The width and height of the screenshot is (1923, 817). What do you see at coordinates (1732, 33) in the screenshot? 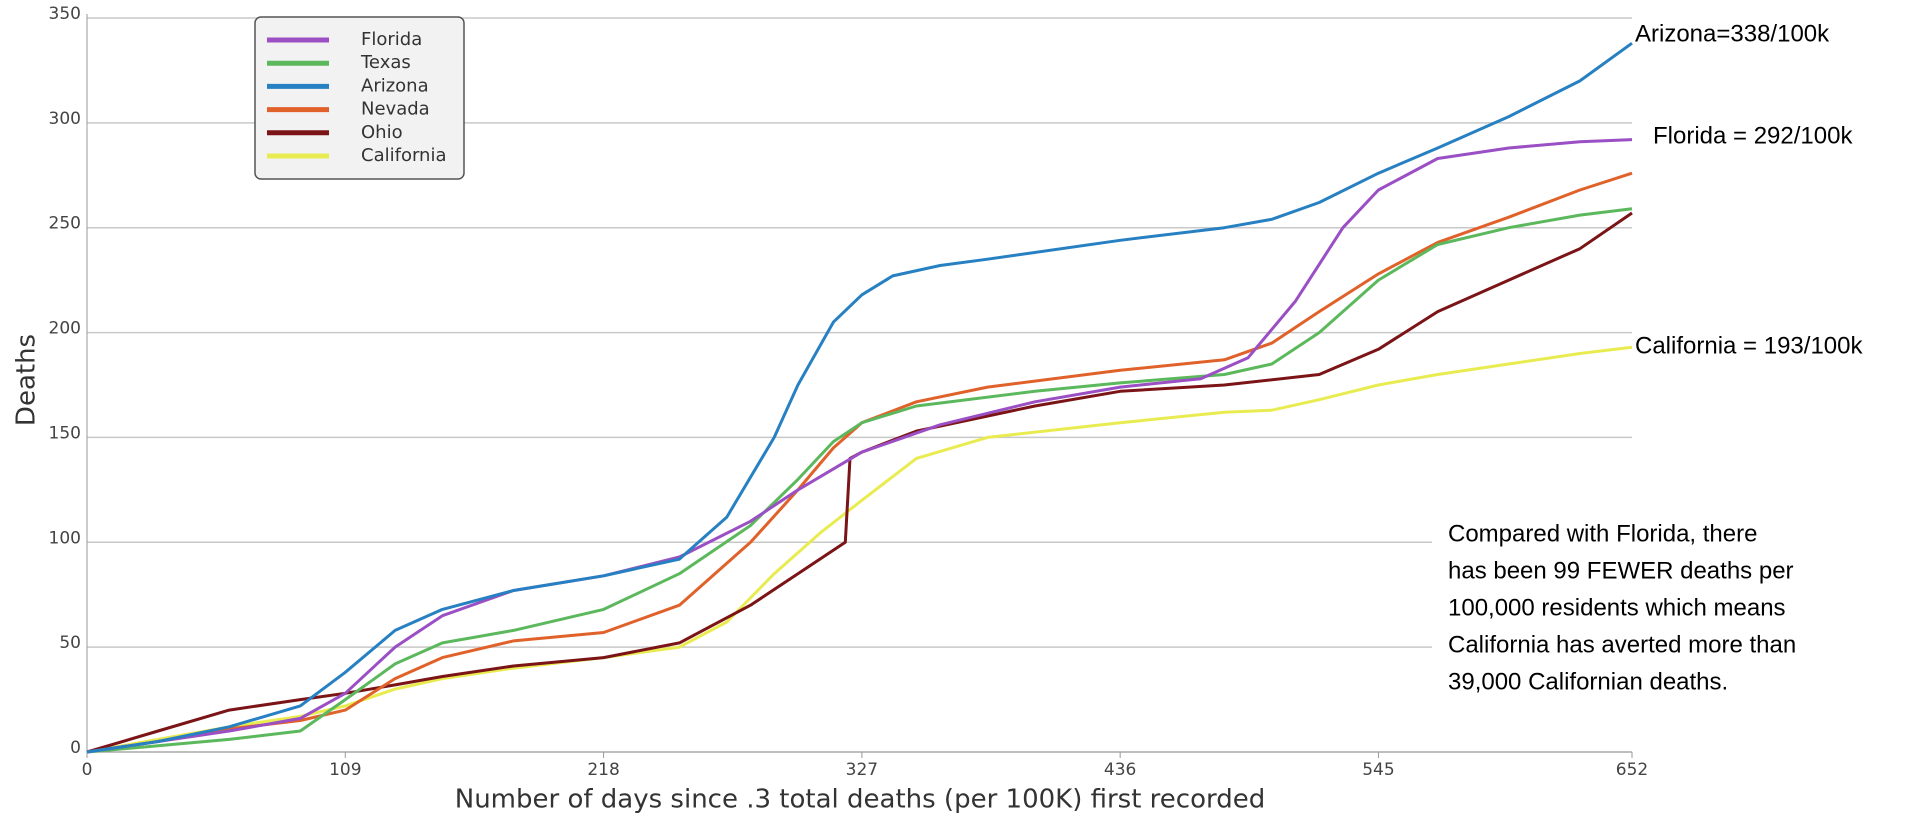
I see `annotation: Arizona=338/100k` at bounding box center [1732, 33].